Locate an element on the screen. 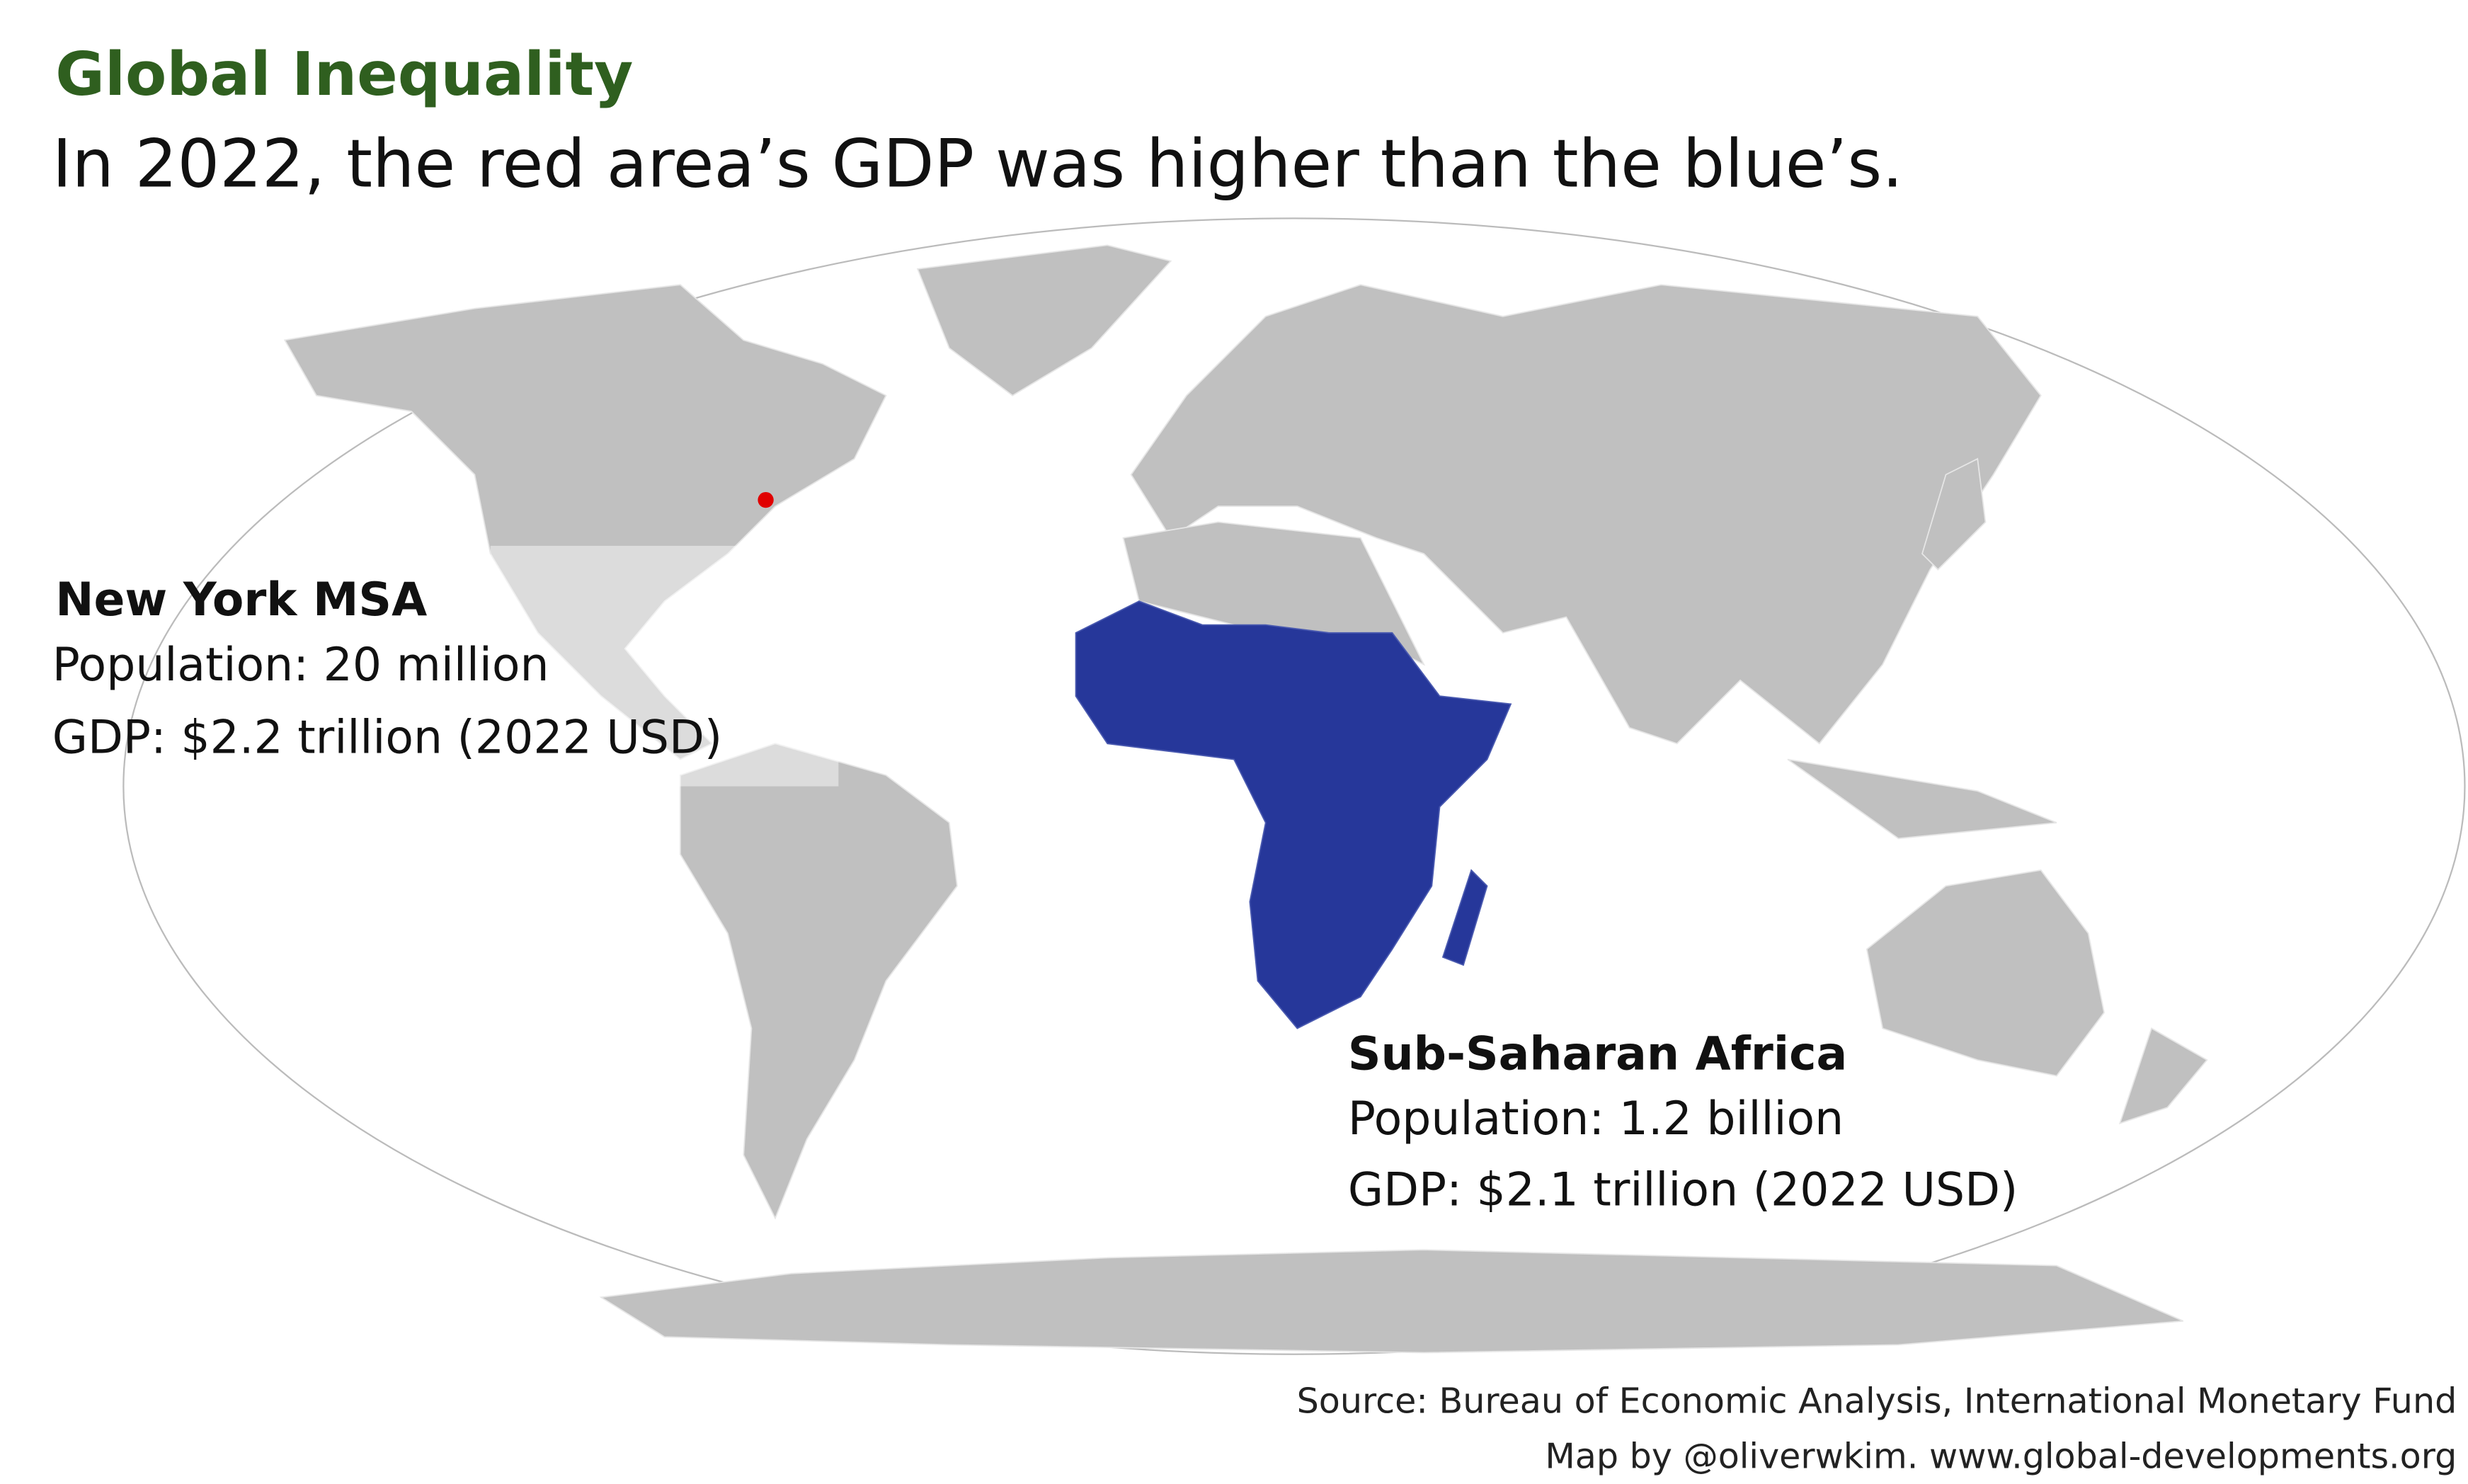 Image resolution: width=2468 pixels, height=1484 pixels. greenland is located at coordinates (1044, 320).